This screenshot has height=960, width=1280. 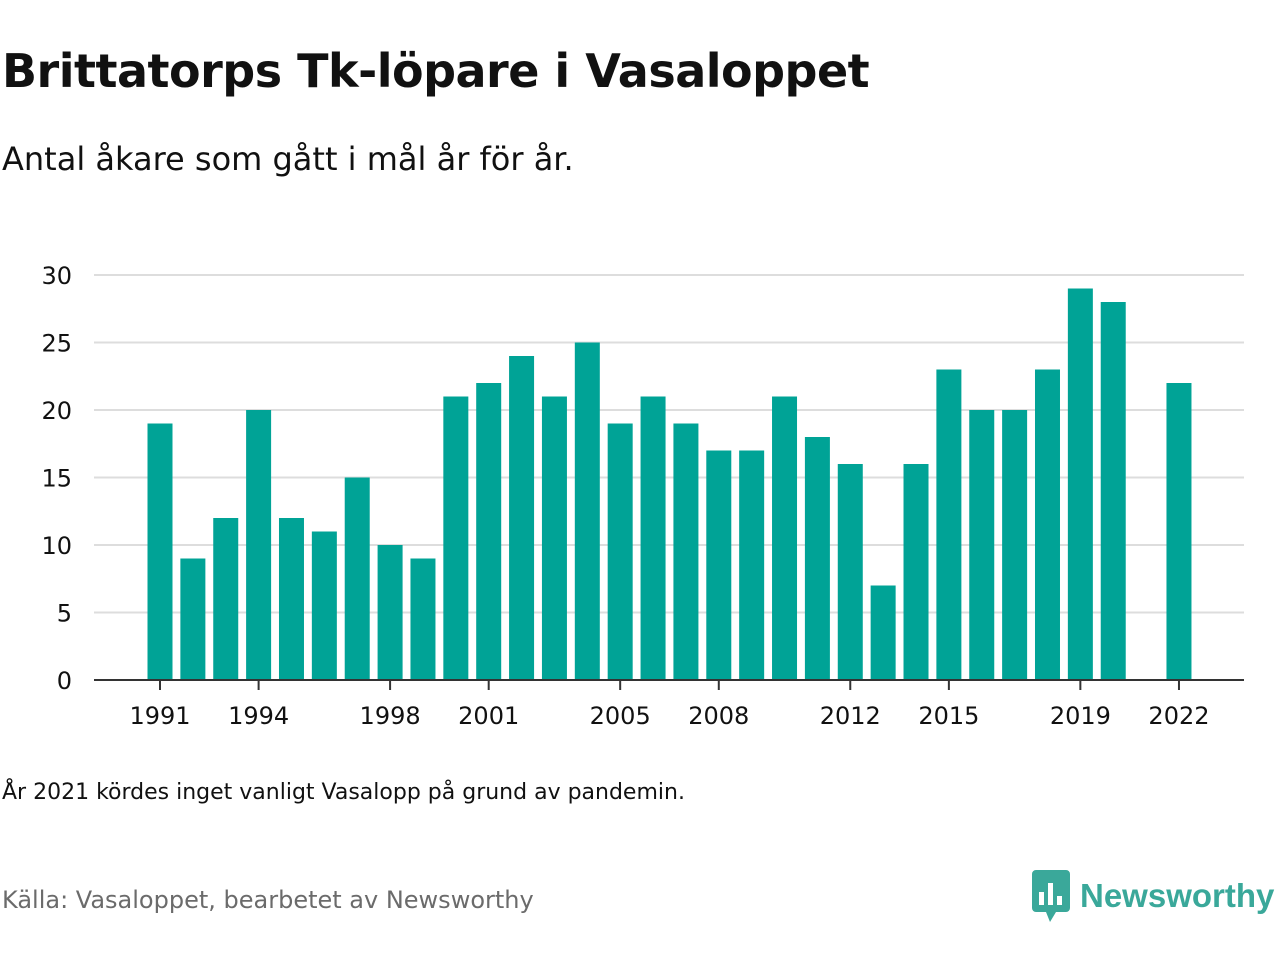 I want to click on y-tick-label: 10, so click(x=56, y=546).